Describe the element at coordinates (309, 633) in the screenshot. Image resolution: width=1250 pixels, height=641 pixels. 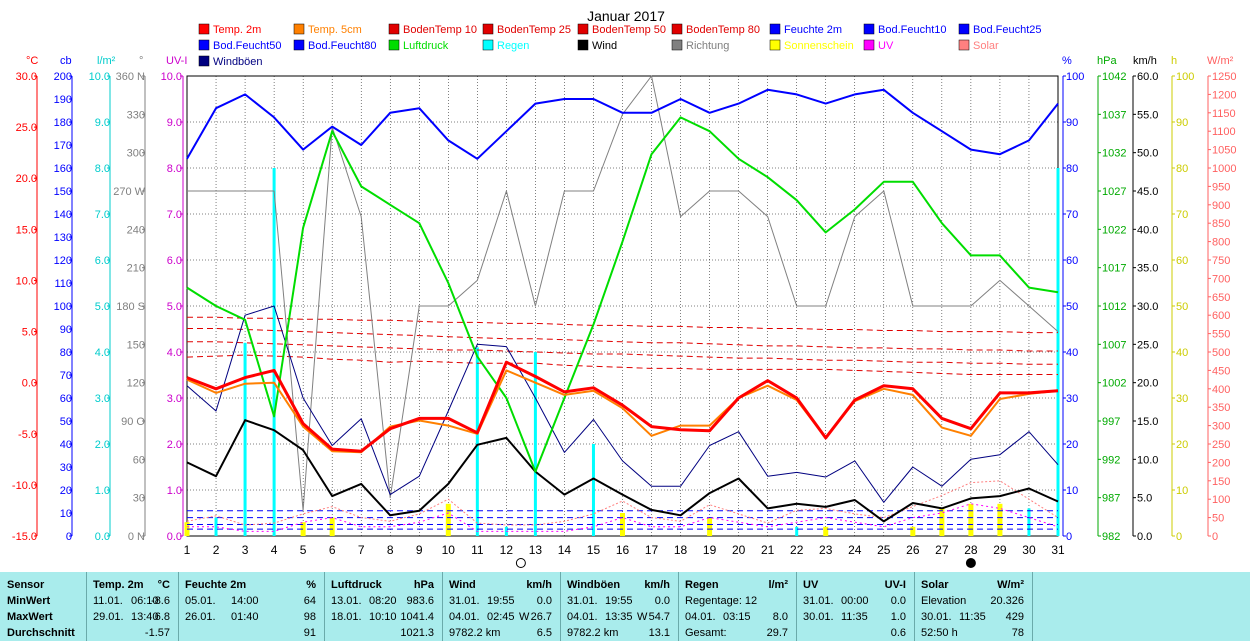
I see `hum-avg-val: 91` at that location.